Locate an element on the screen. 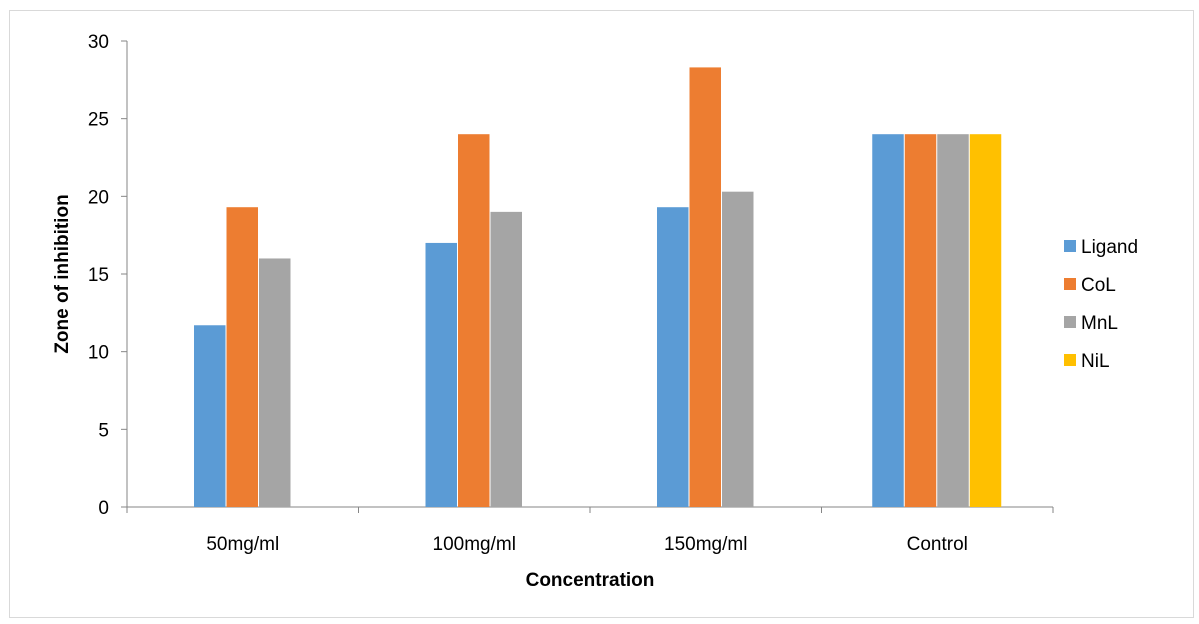  y-tick-label: 0 is located at coordinates (103, 508).